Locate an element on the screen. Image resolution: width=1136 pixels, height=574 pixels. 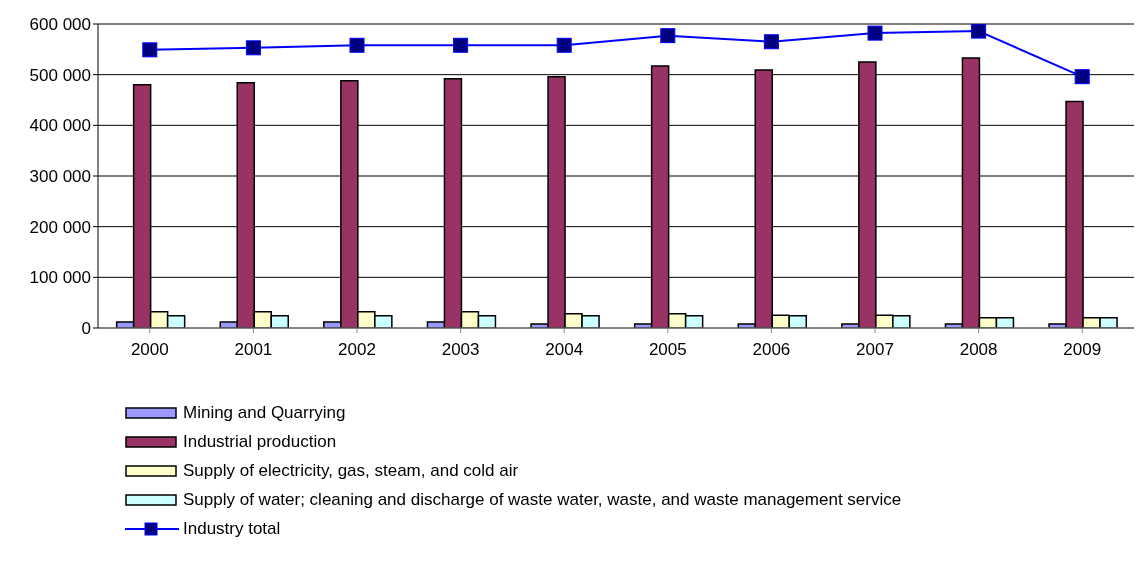
y-tick-label: 600 000 is located at coordinates (60, 25).